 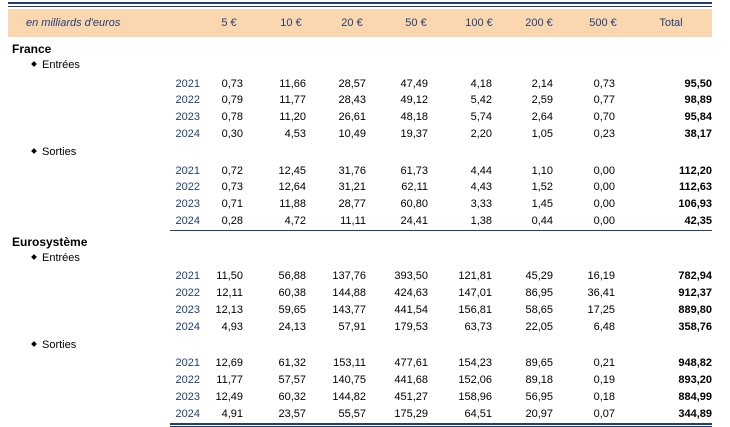 What do you see at coordinates (349, 397) in the screenshot?
I see `value-cell: 144,82` at bounding box center [349, 397].